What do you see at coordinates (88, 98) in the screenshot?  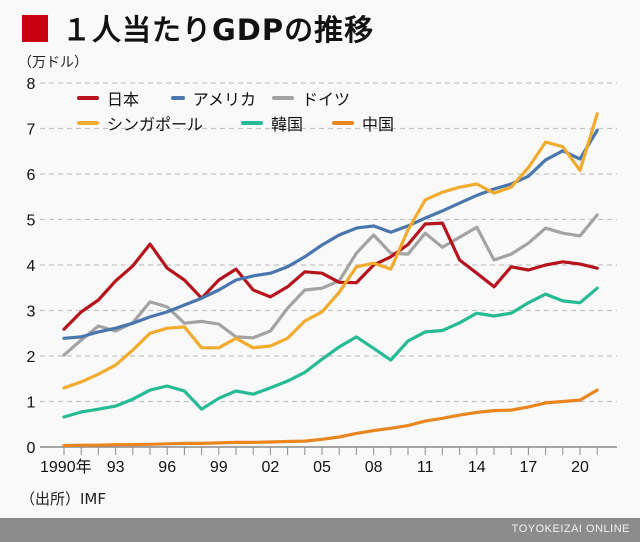 I see `legend-swatch-japan` at bounding box center [88, 98].